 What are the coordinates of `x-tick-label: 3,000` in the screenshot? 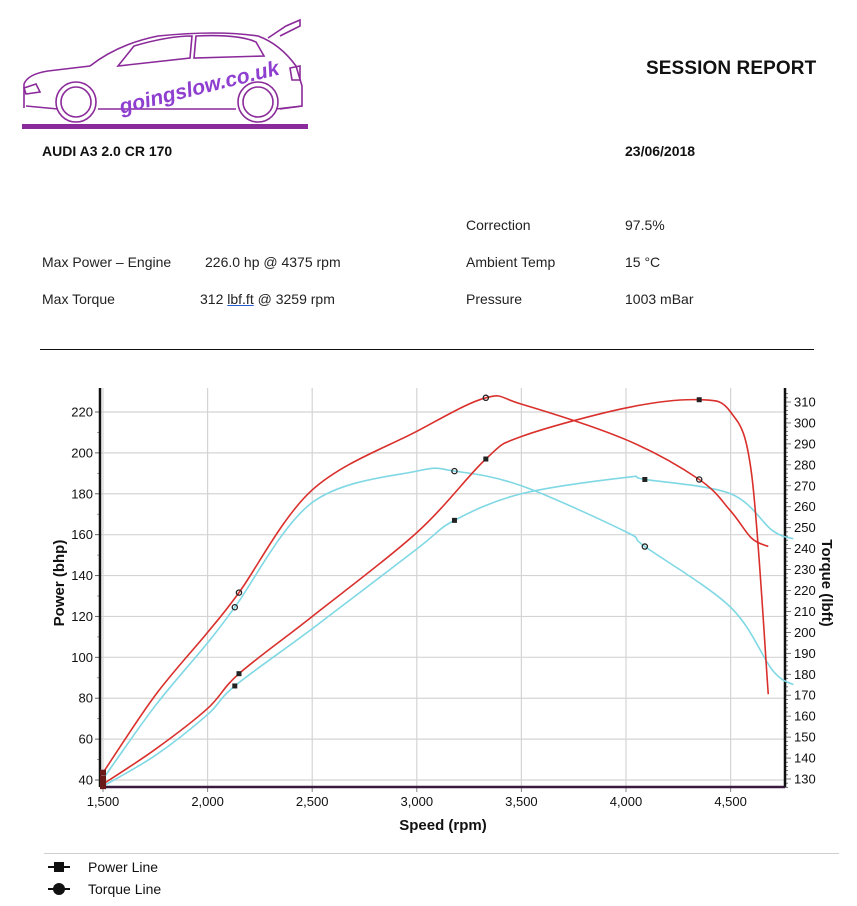 It's located at (417, 801).